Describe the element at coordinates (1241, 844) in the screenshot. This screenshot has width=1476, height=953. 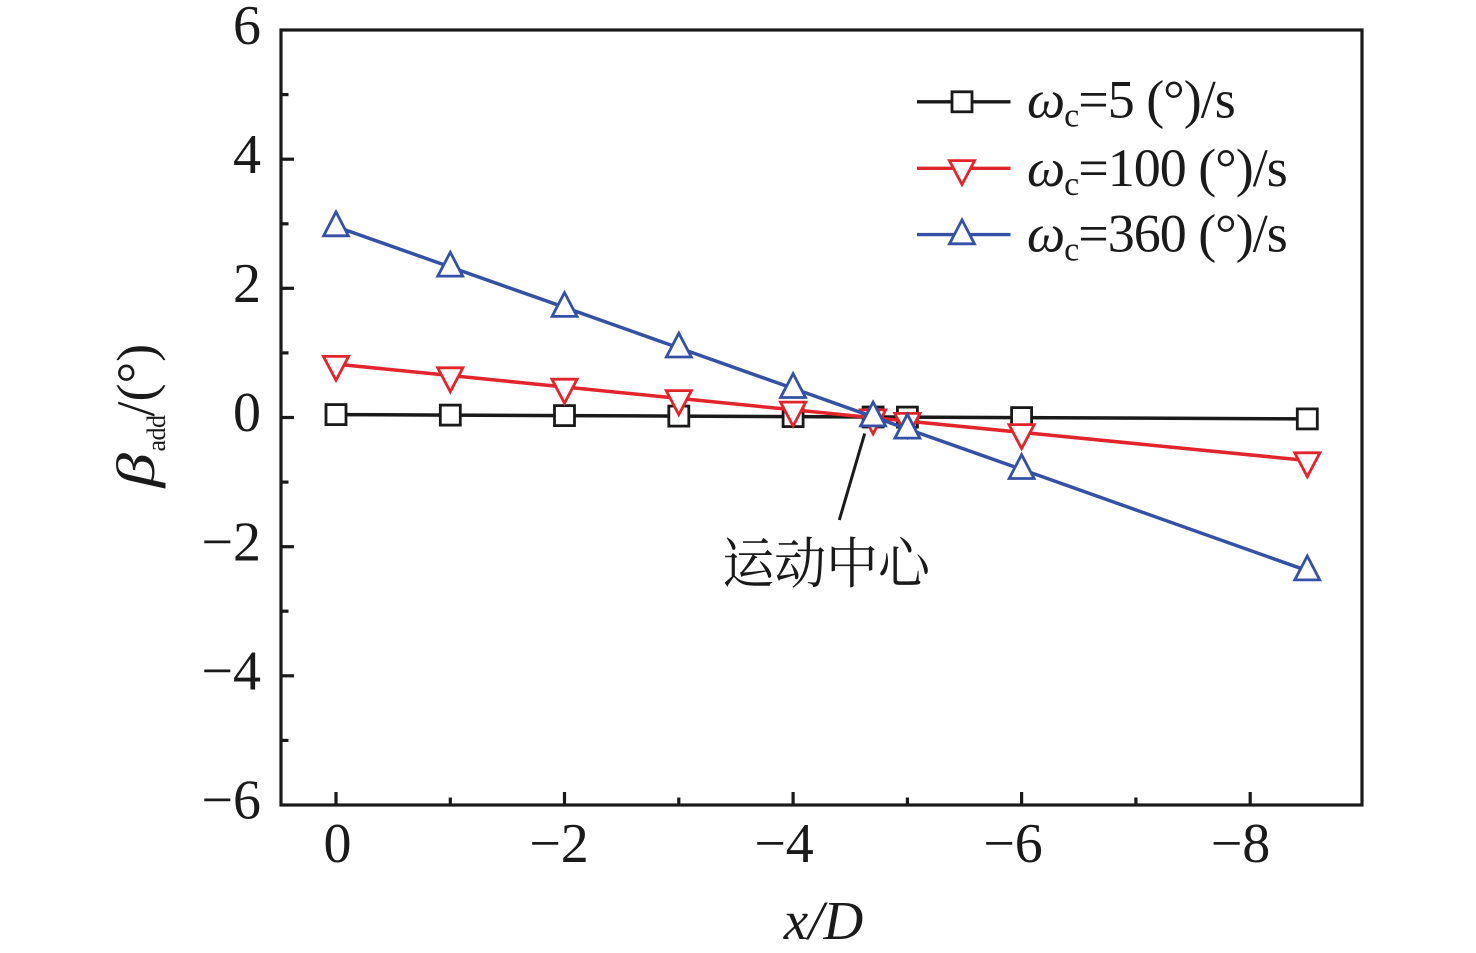
I see `svg-text: −8` at that location.